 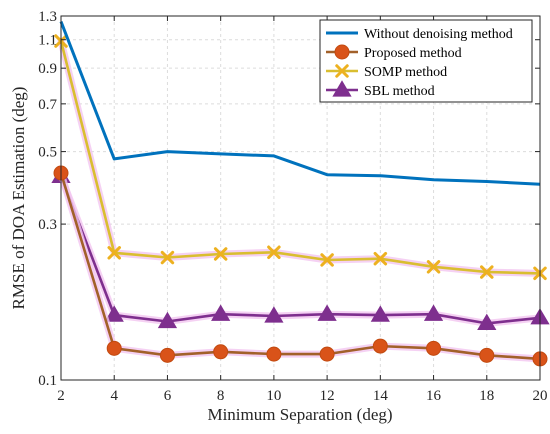 What do you see at coordinates (47, 153) in the screenshot?
I see `y-tick-label: 0.5` at bounding box center [47, 153].